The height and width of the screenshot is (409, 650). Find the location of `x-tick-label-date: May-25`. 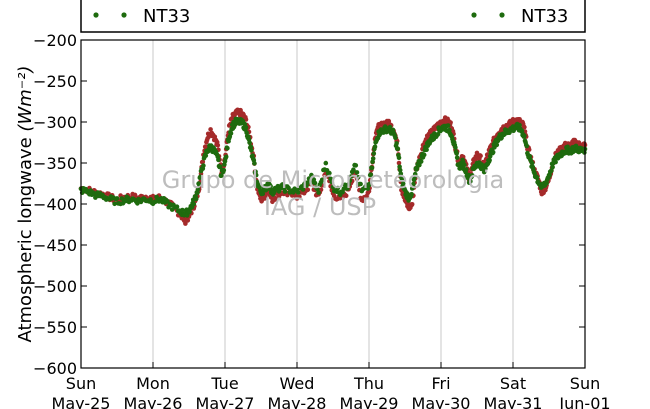

x-tick-label-date: May-25 is located at coordinates (81, 401).